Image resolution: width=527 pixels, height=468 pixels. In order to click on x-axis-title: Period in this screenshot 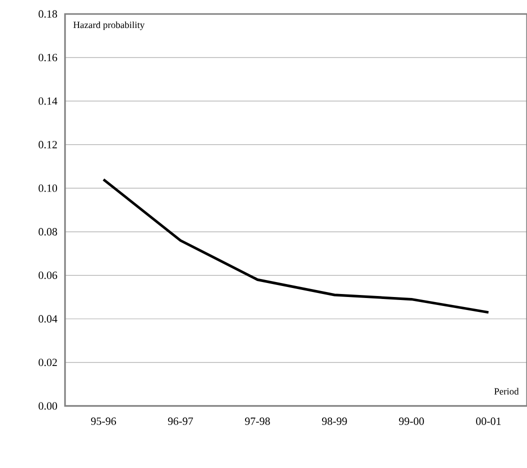, I will do `click(506, 391)`.